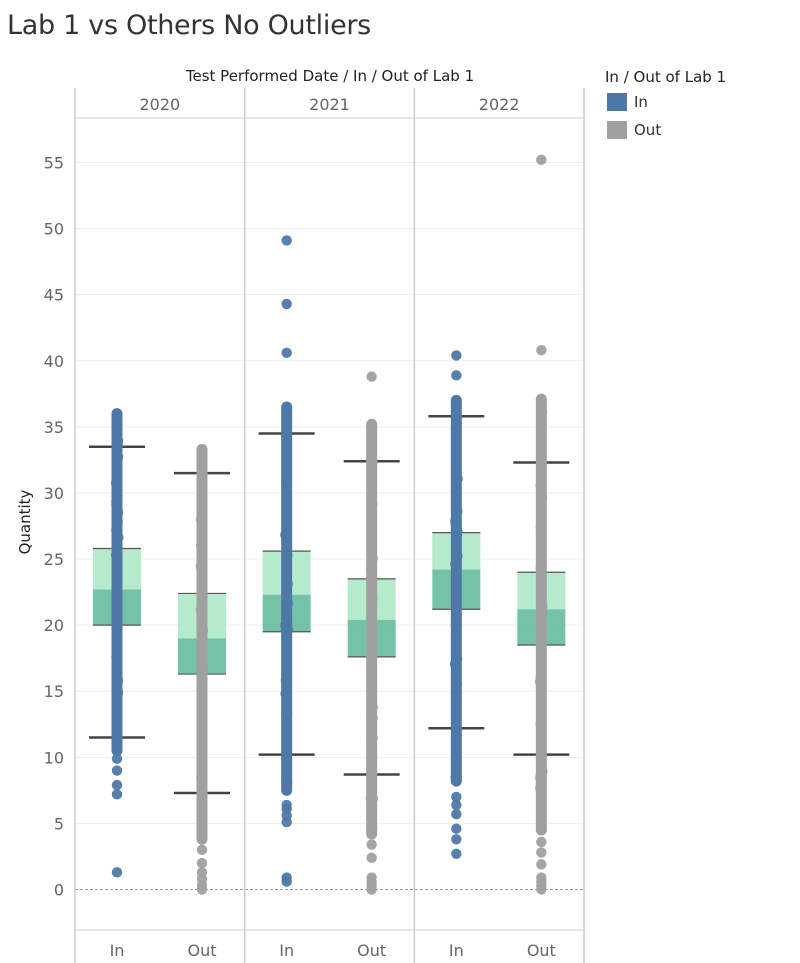 This screenshot has height=963, width=800. What do you see at coordinates (666, 77) in the screenshot?
I see `legend-title: In / Out of Lab 1` at bounding box center [666, 77].